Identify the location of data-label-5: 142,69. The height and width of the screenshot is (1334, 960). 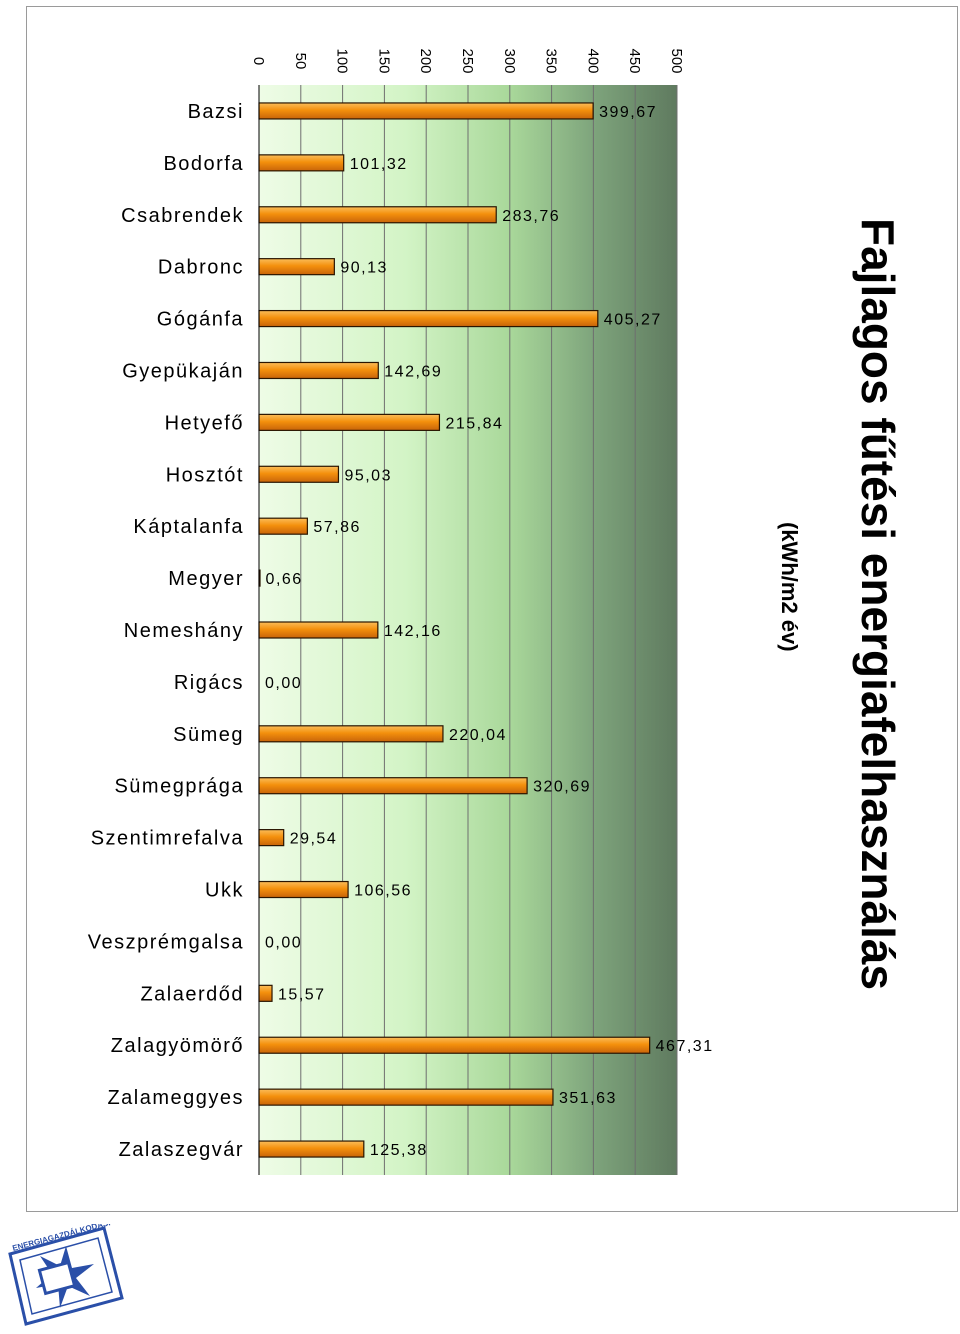
(413, 371).